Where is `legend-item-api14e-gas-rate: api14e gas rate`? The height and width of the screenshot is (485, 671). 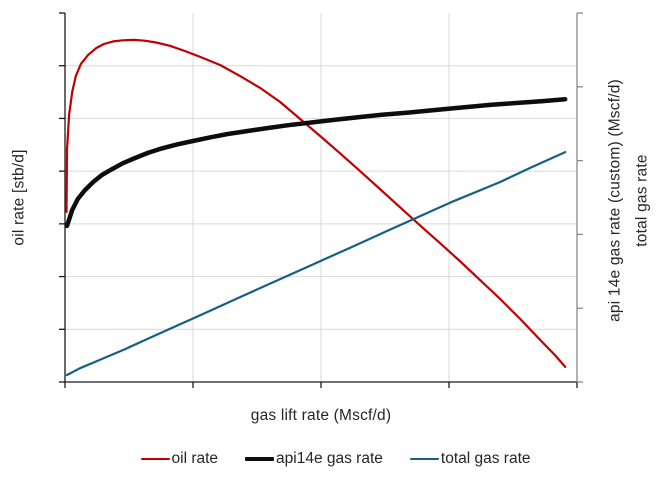 legend-item-api14e-gas-rate: api14e gas rate is located at coordinates (314, 459).